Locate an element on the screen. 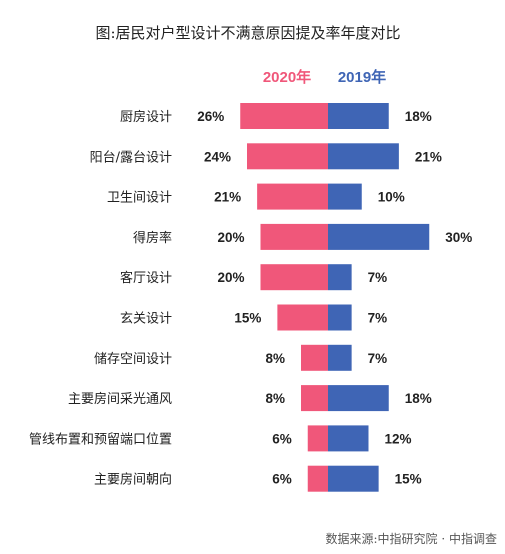  value-label-2019: 15% is located at coordinates (408, 479).